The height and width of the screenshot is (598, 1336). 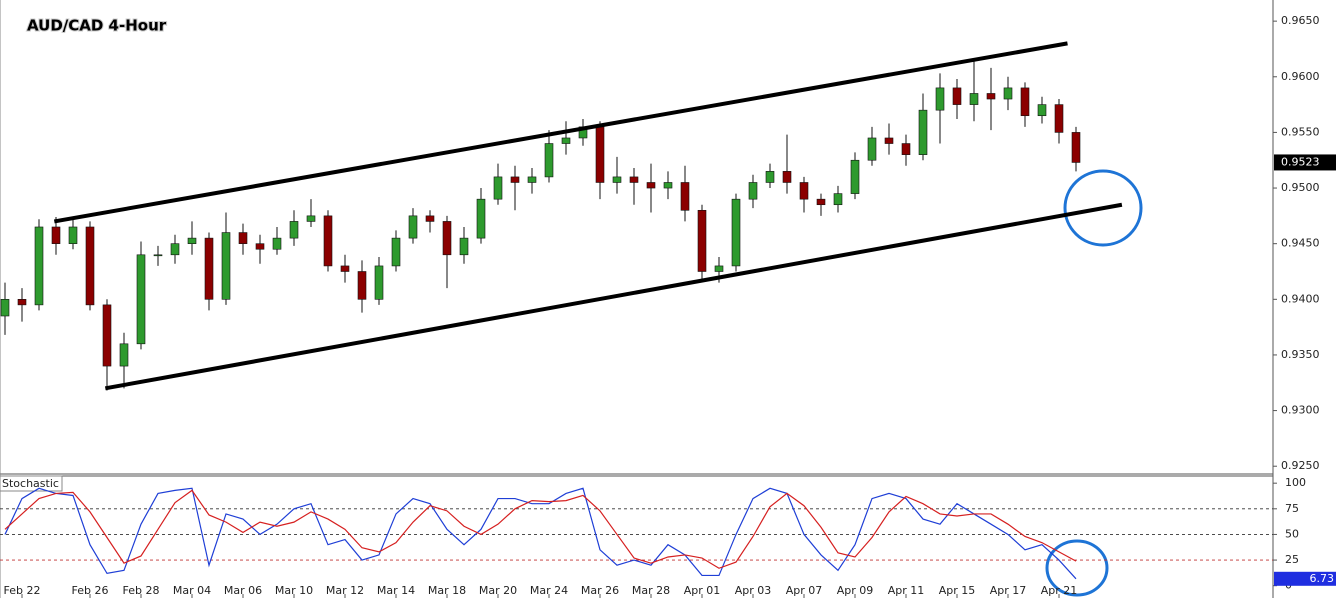 I want to click on price-tag-label: 0.9523, so click(x=1300, y=161).